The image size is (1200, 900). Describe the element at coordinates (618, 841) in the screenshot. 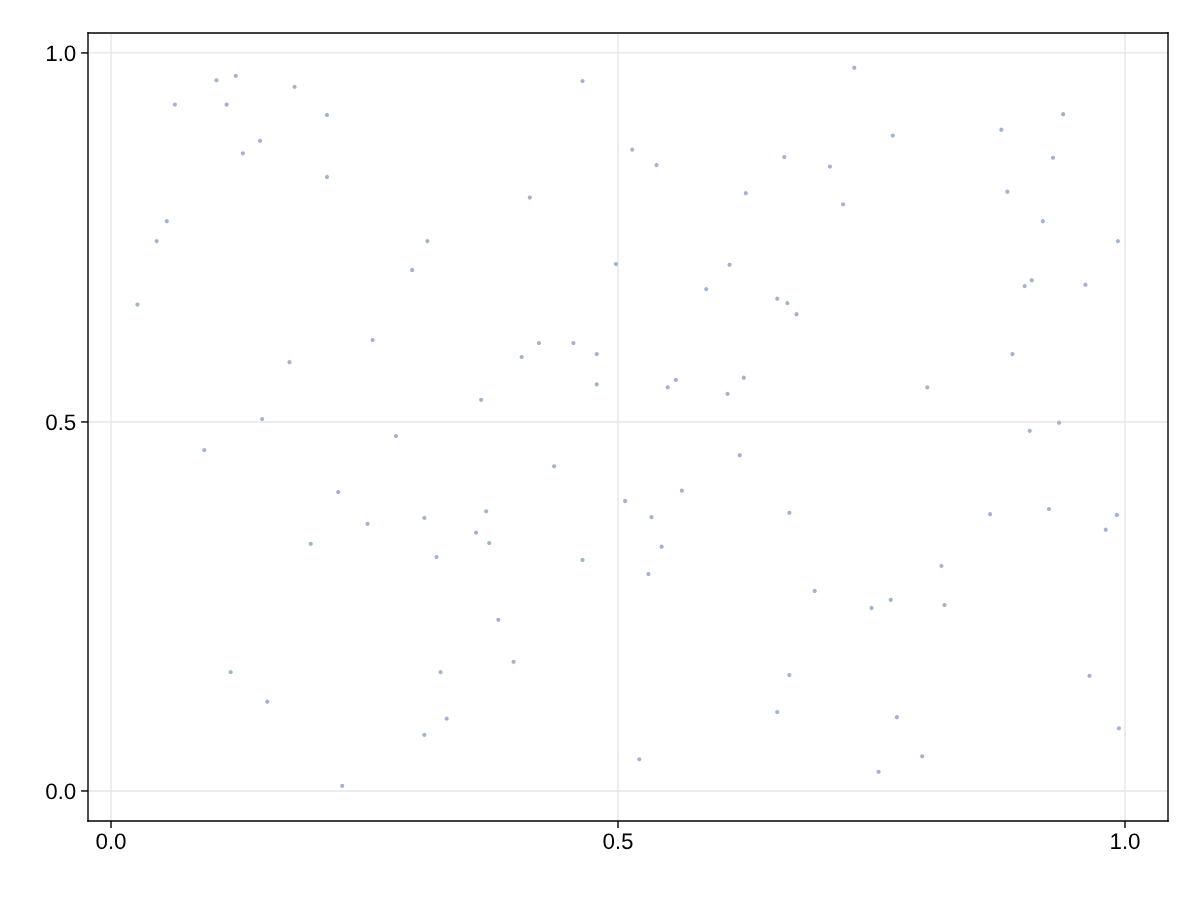

I see `x-tick-label: 0.5` at that location.